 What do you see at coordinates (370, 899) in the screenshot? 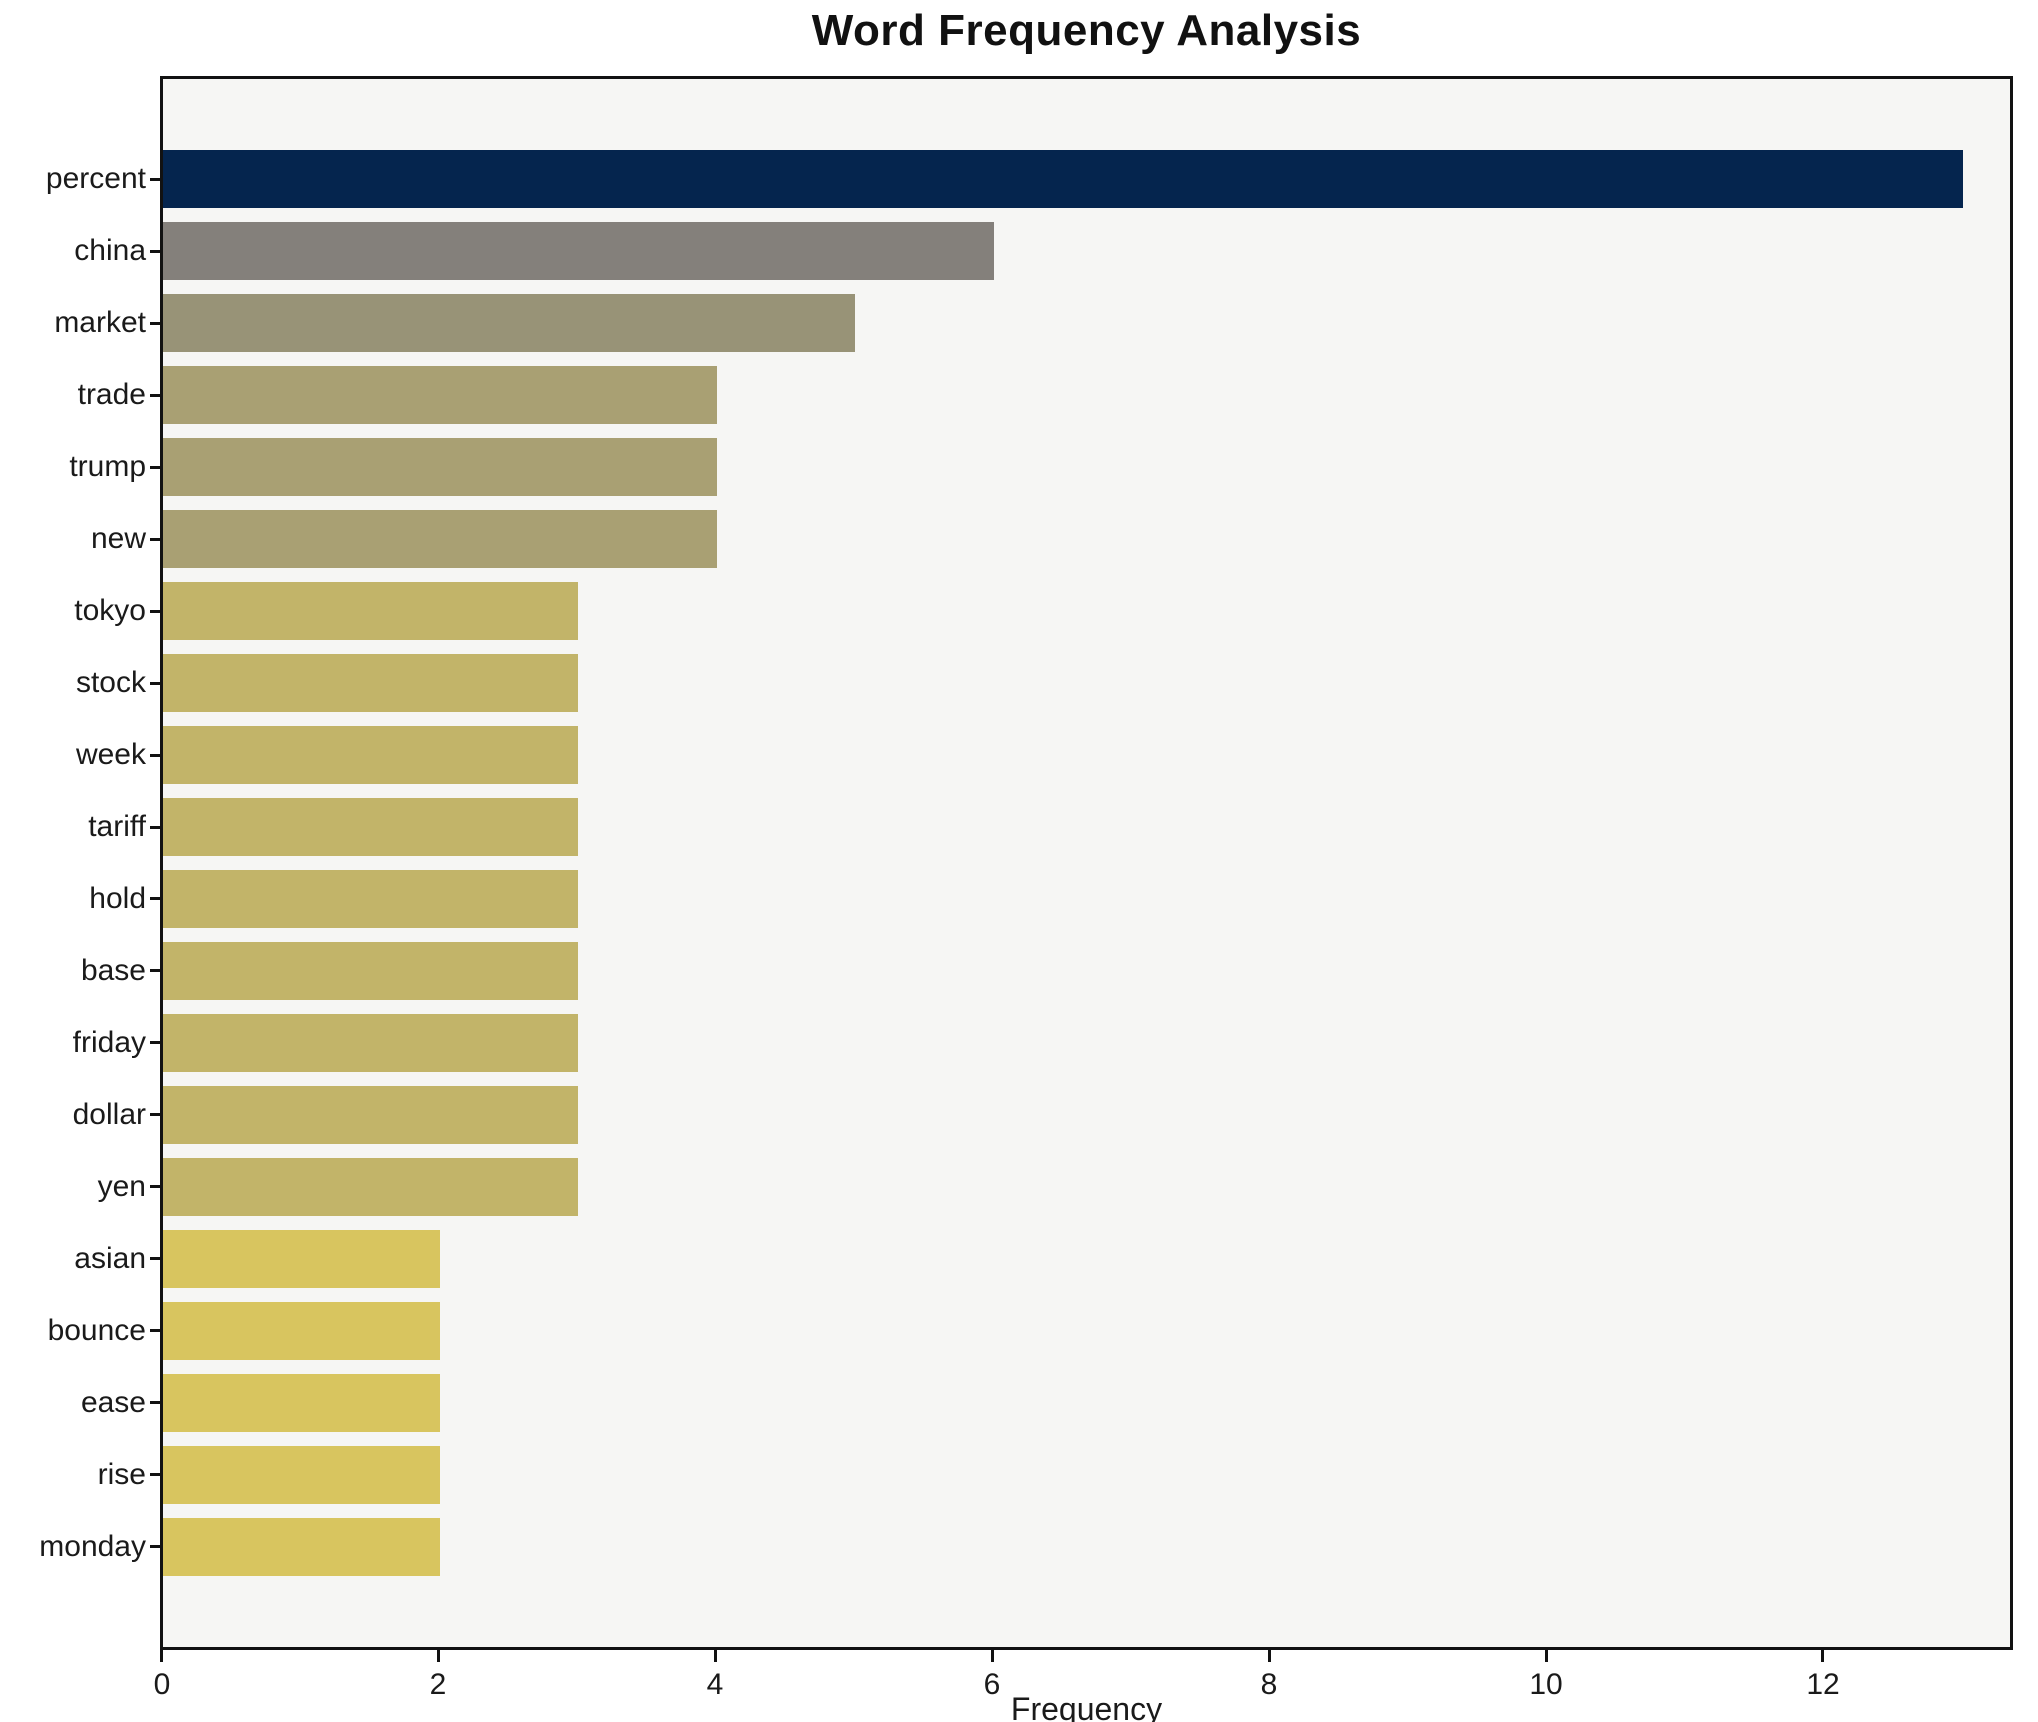
I see `bar-hold` at bounding box center [370, 899].